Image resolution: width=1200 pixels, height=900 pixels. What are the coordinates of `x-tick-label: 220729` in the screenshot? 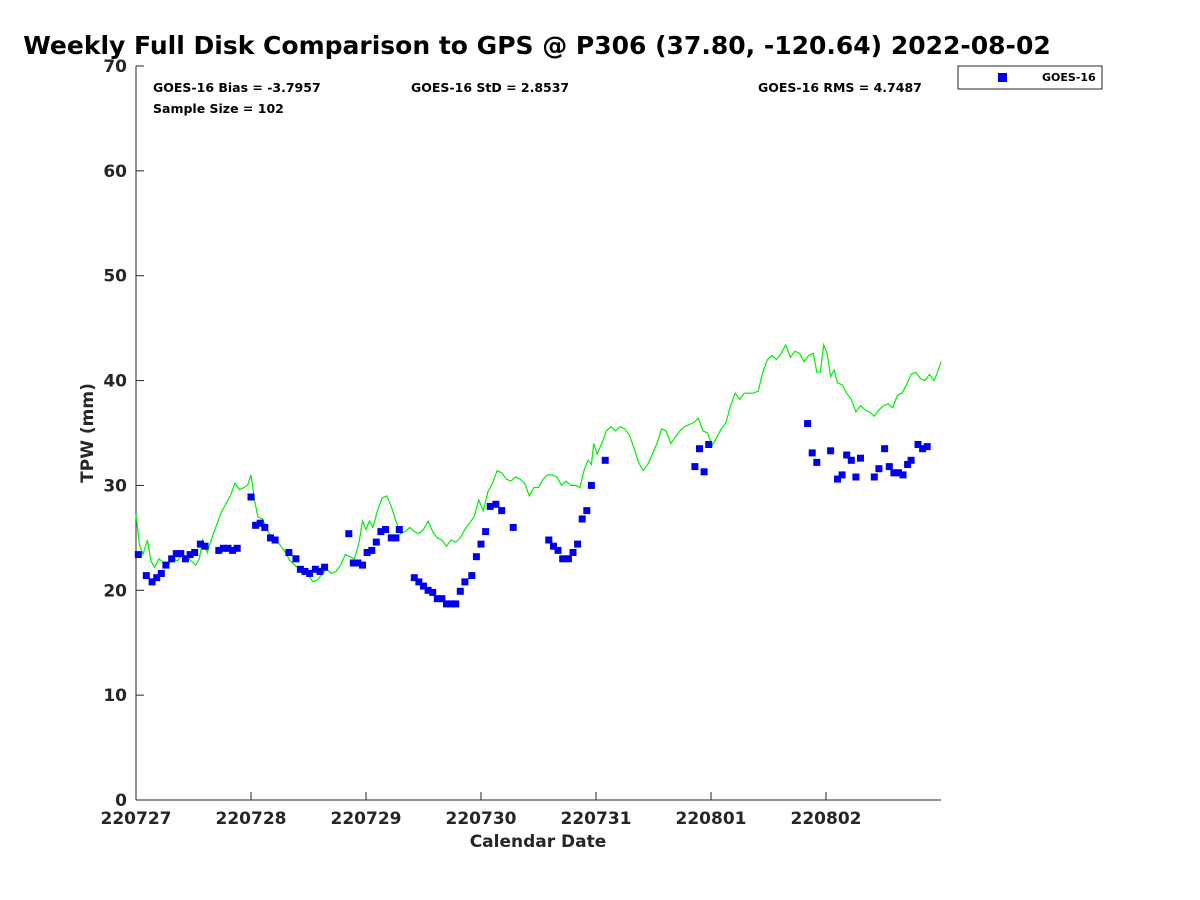 It's located at (366, 819).